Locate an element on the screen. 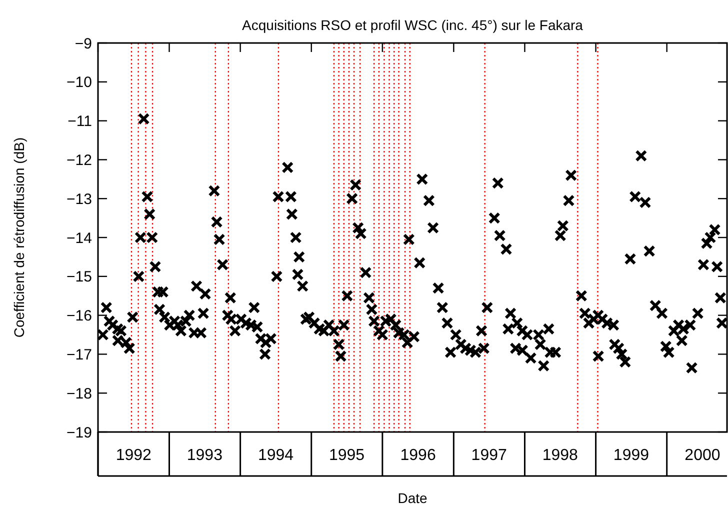  y-tick-label: −17 is located at coordinates (79, 355).